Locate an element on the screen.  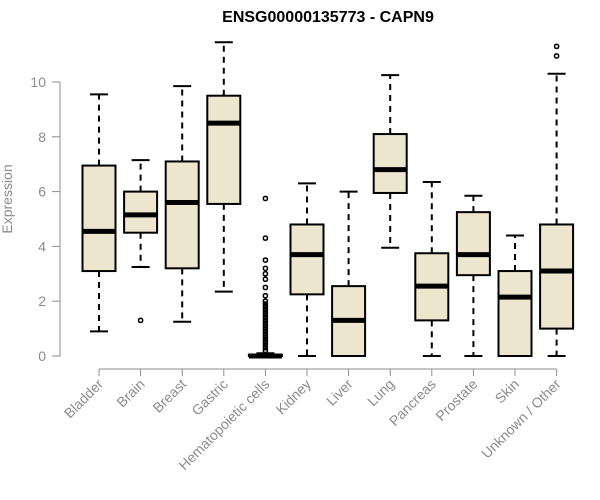
x-tick-label: Liver is located at coordinates (339, 392).